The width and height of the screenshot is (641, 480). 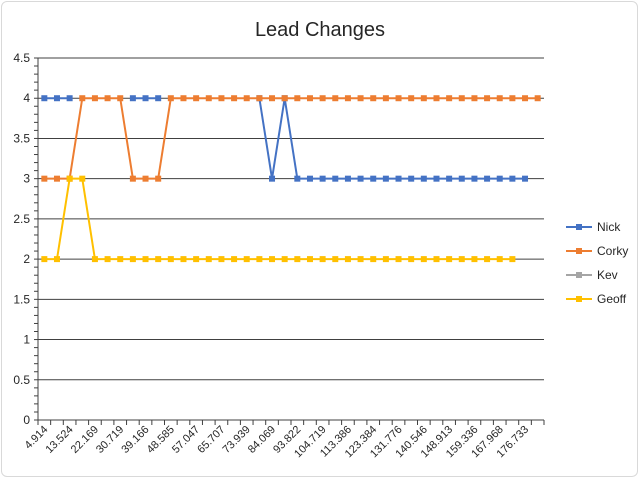 What do you see at coordinates (211, 440) in the screenshot?
I see `x-tick-label: 65.707` at bounding box center [211, 440].